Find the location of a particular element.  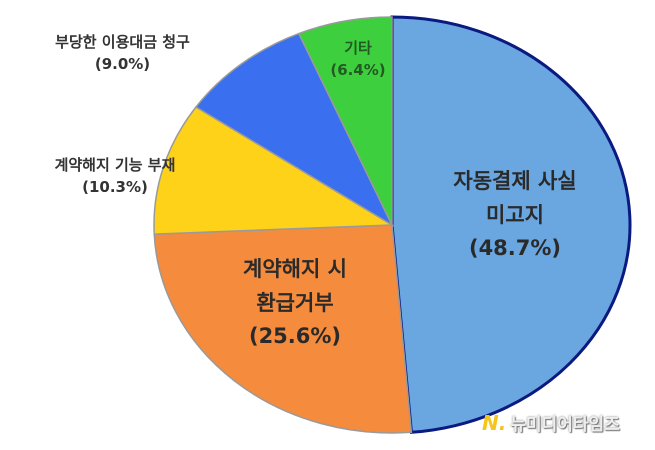

label-unfair-charge: 부당한 이용대금 청구 (9.0%) is located at coordinates (122, 54).